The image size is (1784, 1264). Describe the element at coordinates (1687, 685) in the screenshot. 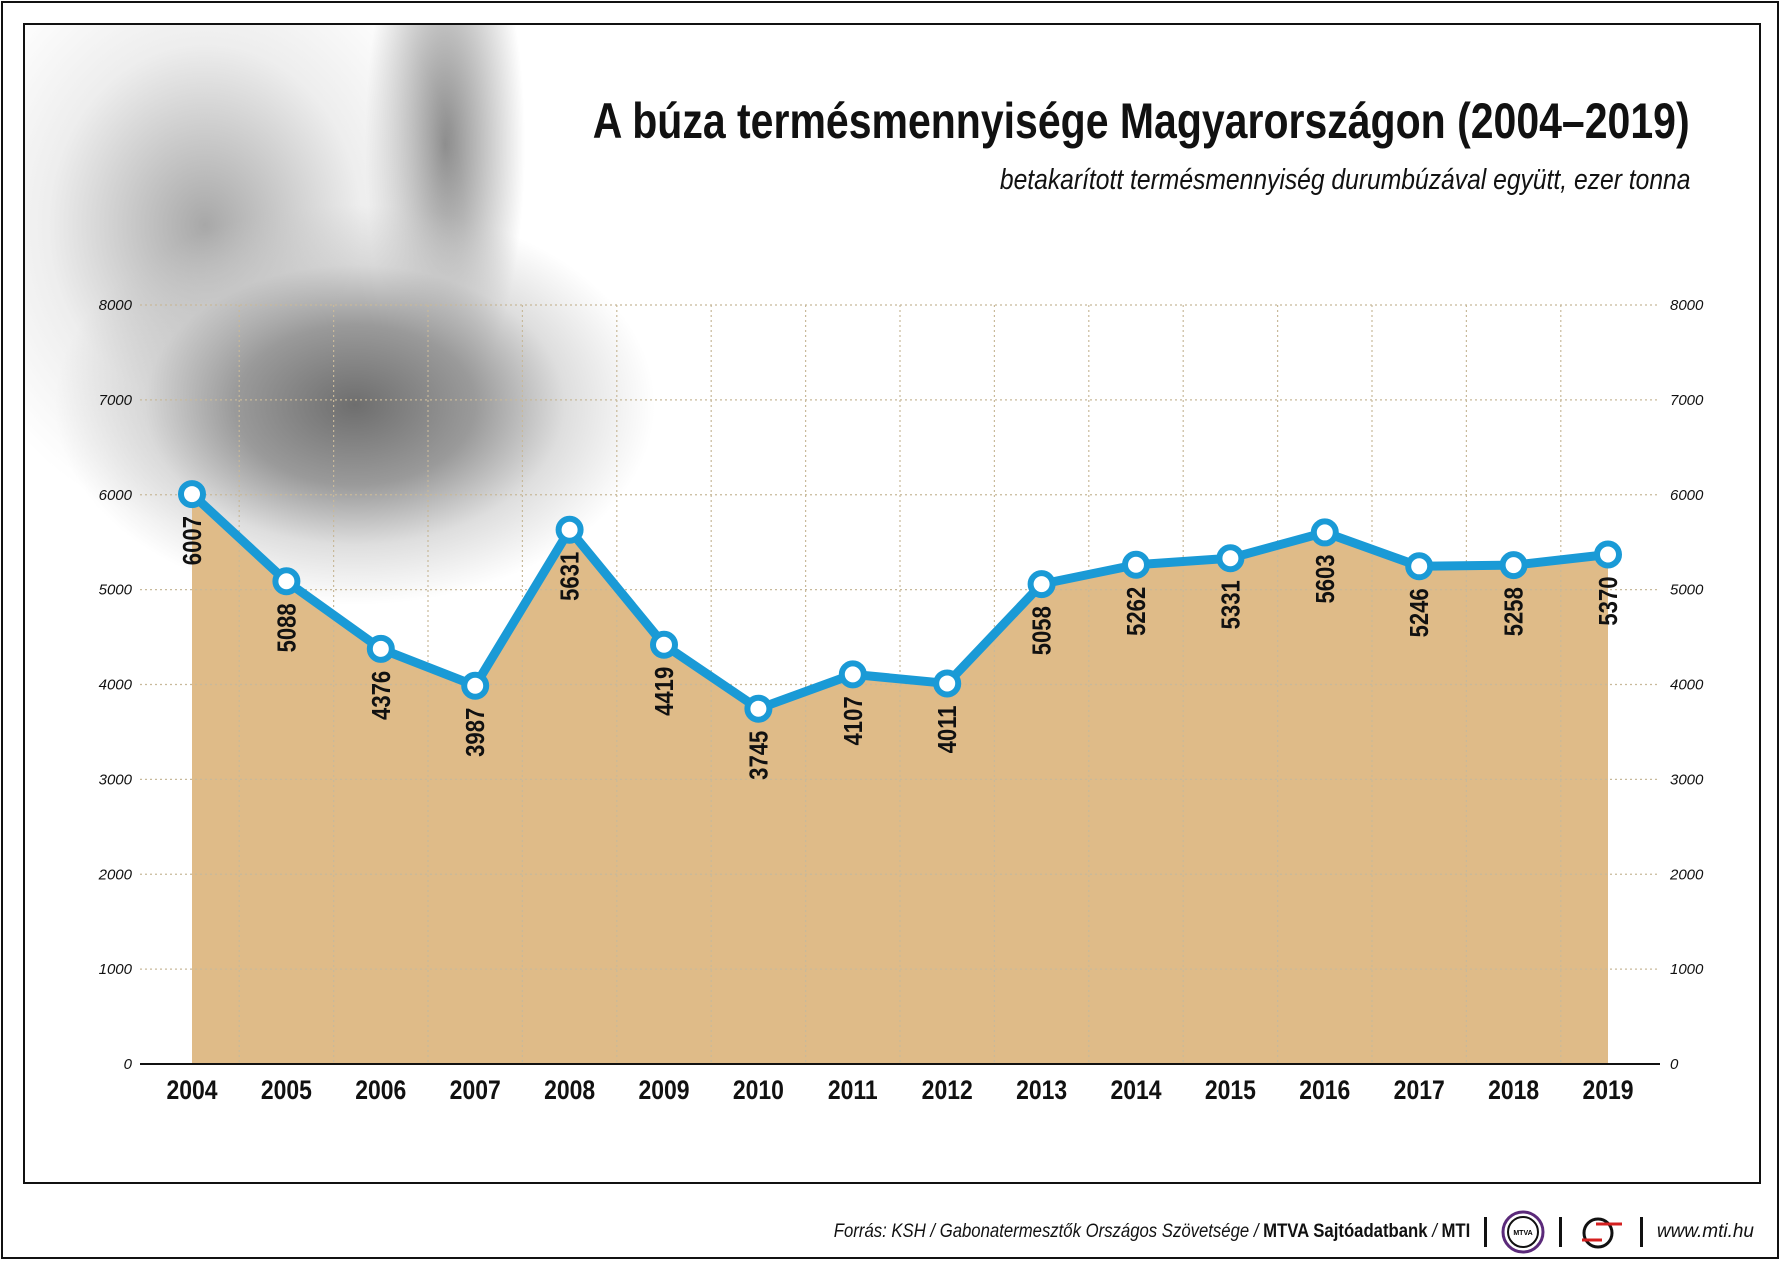

I see `y-tick-right: 4000` at that location.